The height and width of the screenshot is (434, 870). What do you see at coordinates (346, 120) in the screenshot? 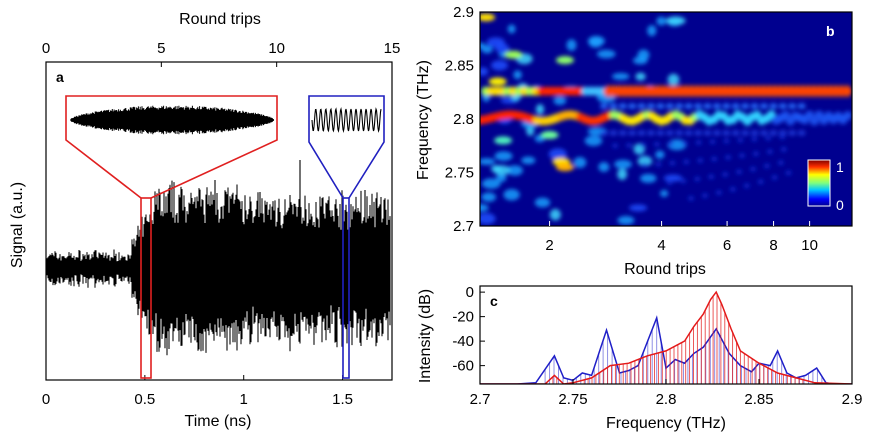
I see `panel-a-blue-inset` at bounding box center [346, 120].